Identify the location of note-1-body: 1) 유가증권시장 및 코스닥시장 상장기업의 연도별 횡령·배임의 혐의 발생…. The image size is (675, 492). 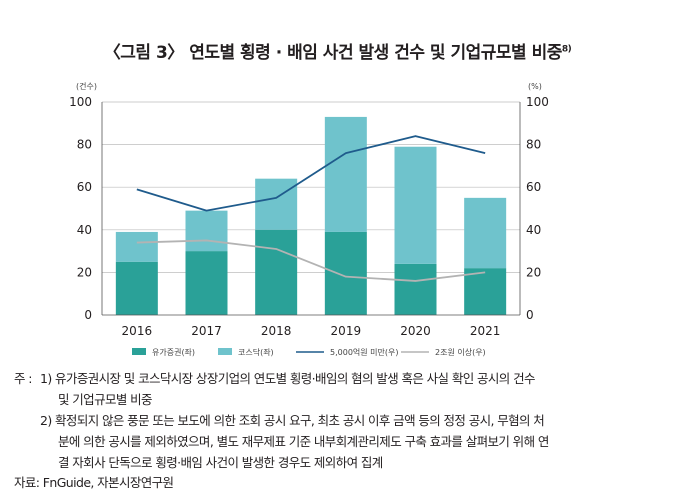
(287, 389).